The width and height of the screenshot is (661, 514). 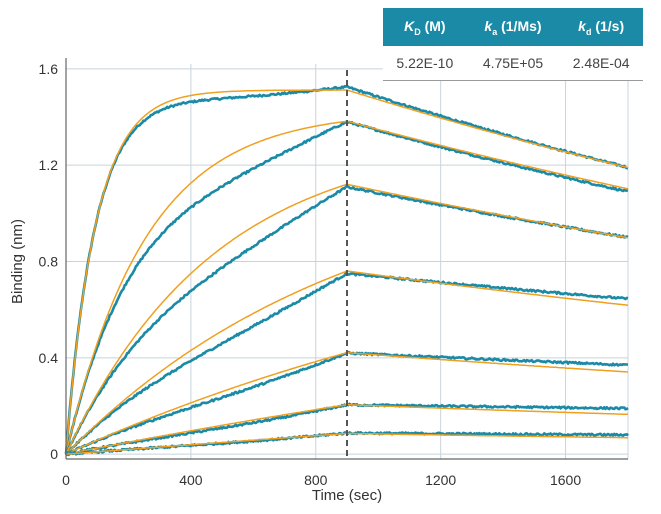 What do you see at coordinates (49, 262) in the screenshot?
I see `y-tick-label: 0.8` at bounding box center [49, 262].